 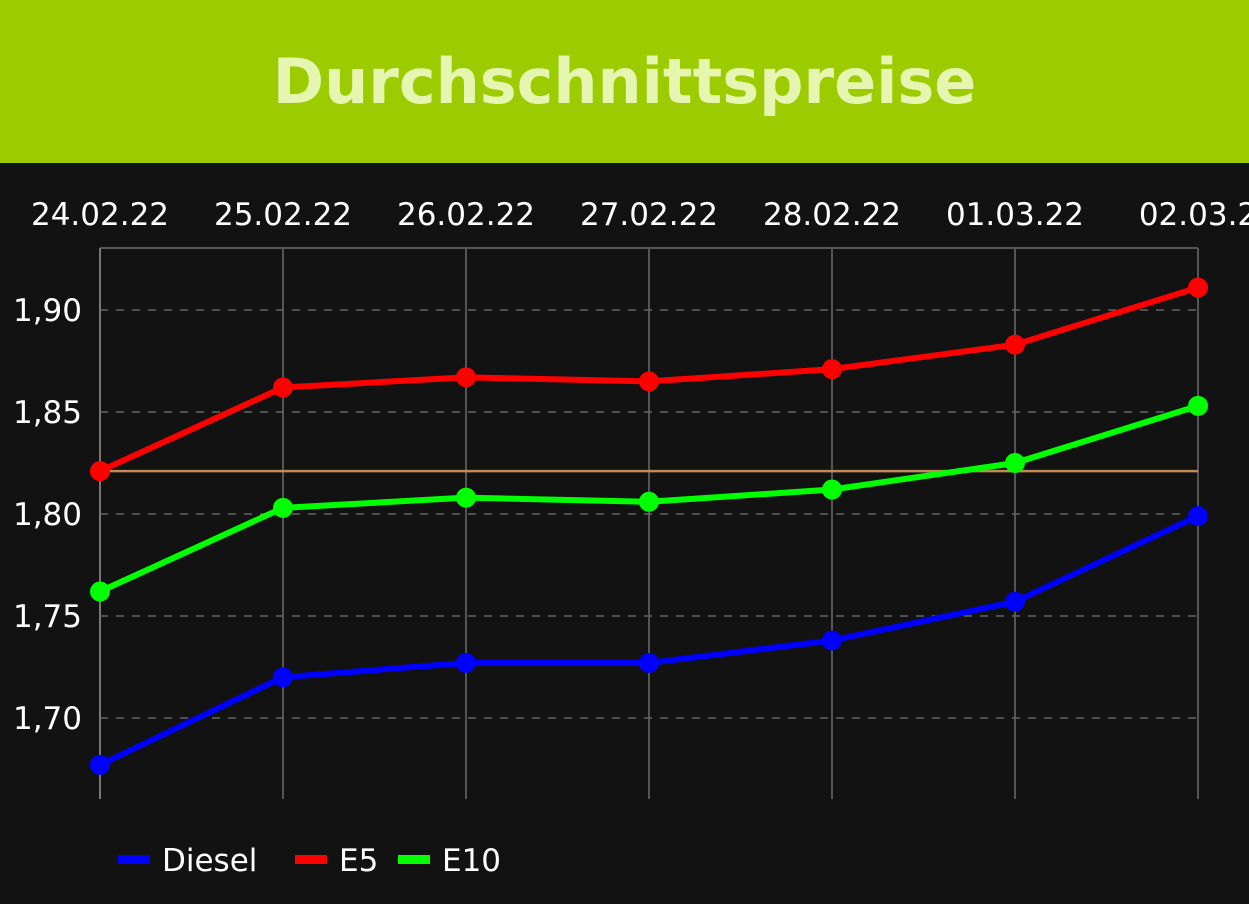 I want to click on y-tick-label: 1,70, so click(x=47, y=719).